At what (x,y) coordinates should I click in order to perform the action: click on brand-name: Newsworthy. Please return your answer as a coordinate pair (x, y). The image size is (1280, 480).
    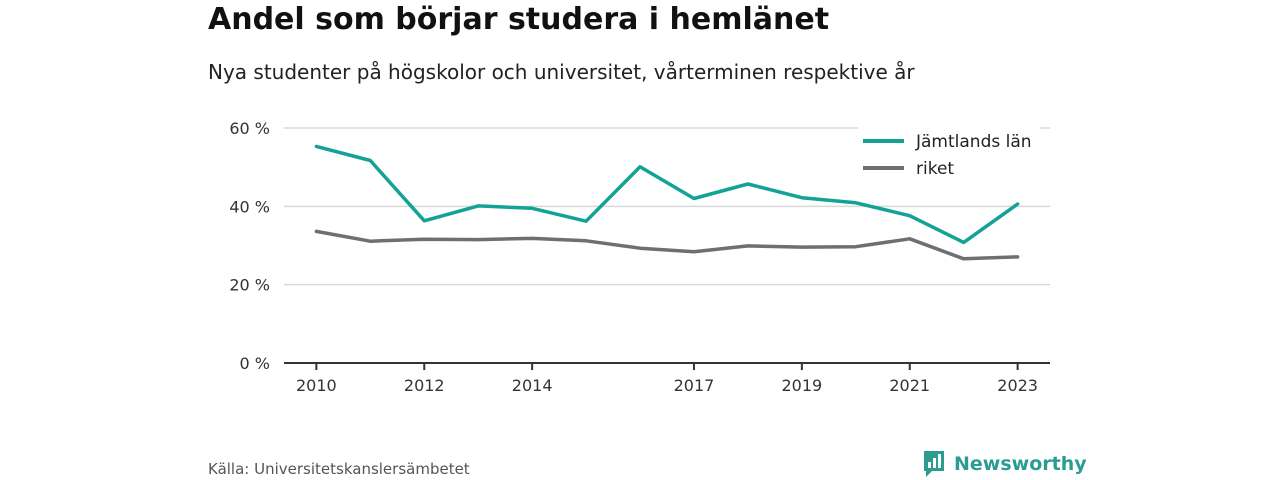
    Looking at the image, I should click on (1020, 464).